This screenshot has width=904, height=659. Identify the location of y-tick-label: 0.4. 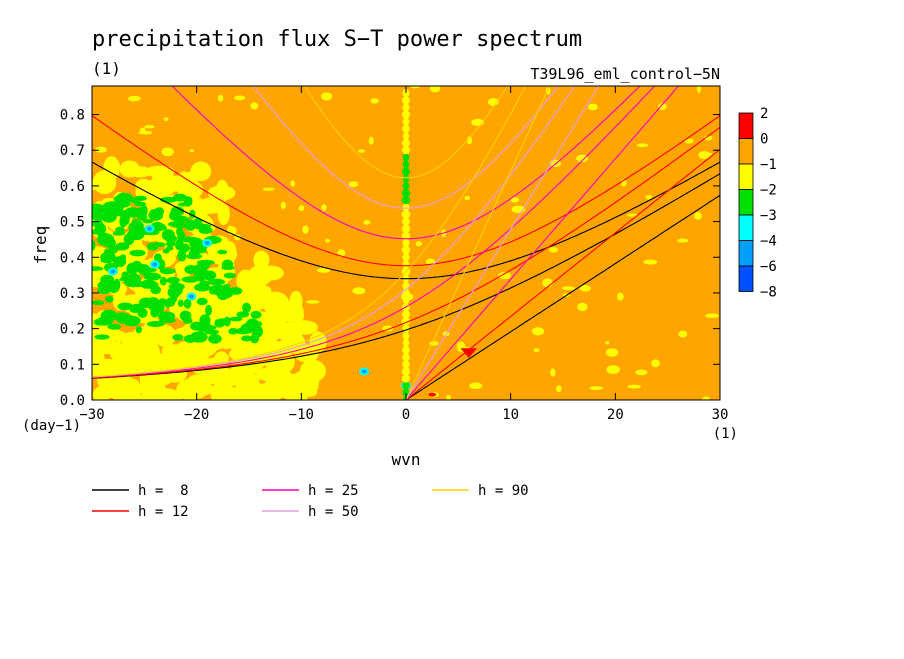
(72, 258).